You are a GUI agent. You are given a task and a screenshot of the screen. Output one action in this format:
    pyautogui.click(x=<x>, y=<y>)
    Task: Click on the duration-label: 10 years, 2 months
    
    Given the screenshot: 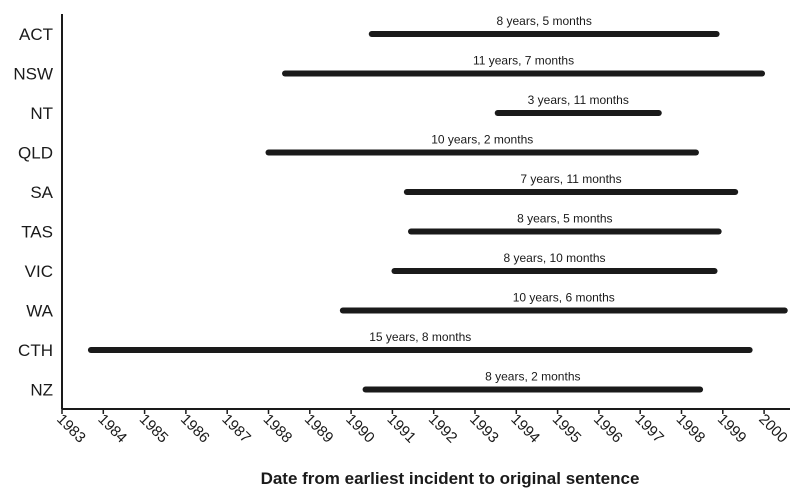 What is the action you would take?
    pyautogui.click(x=482, y=140)
    